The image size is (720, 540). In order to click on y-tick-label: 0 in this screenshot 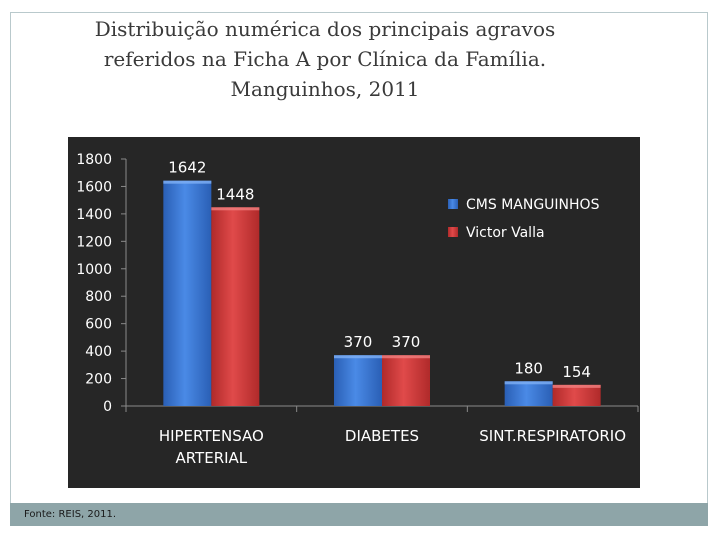, I will do `click(107, 407)`.